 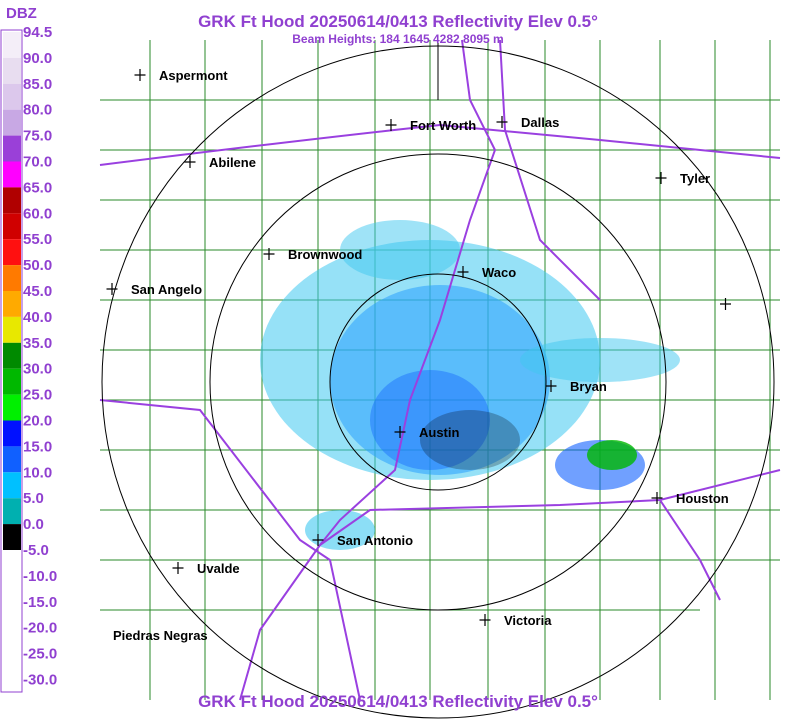 I want to click on legend-label: 10.0, so click(x=37, y=472).